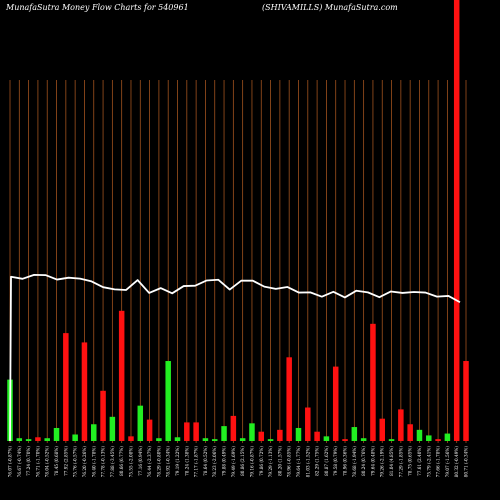 This screenshot has height=500, width=500. I want to click on x-tick-label: 76.71 (-1.70%), so click(37, 462).